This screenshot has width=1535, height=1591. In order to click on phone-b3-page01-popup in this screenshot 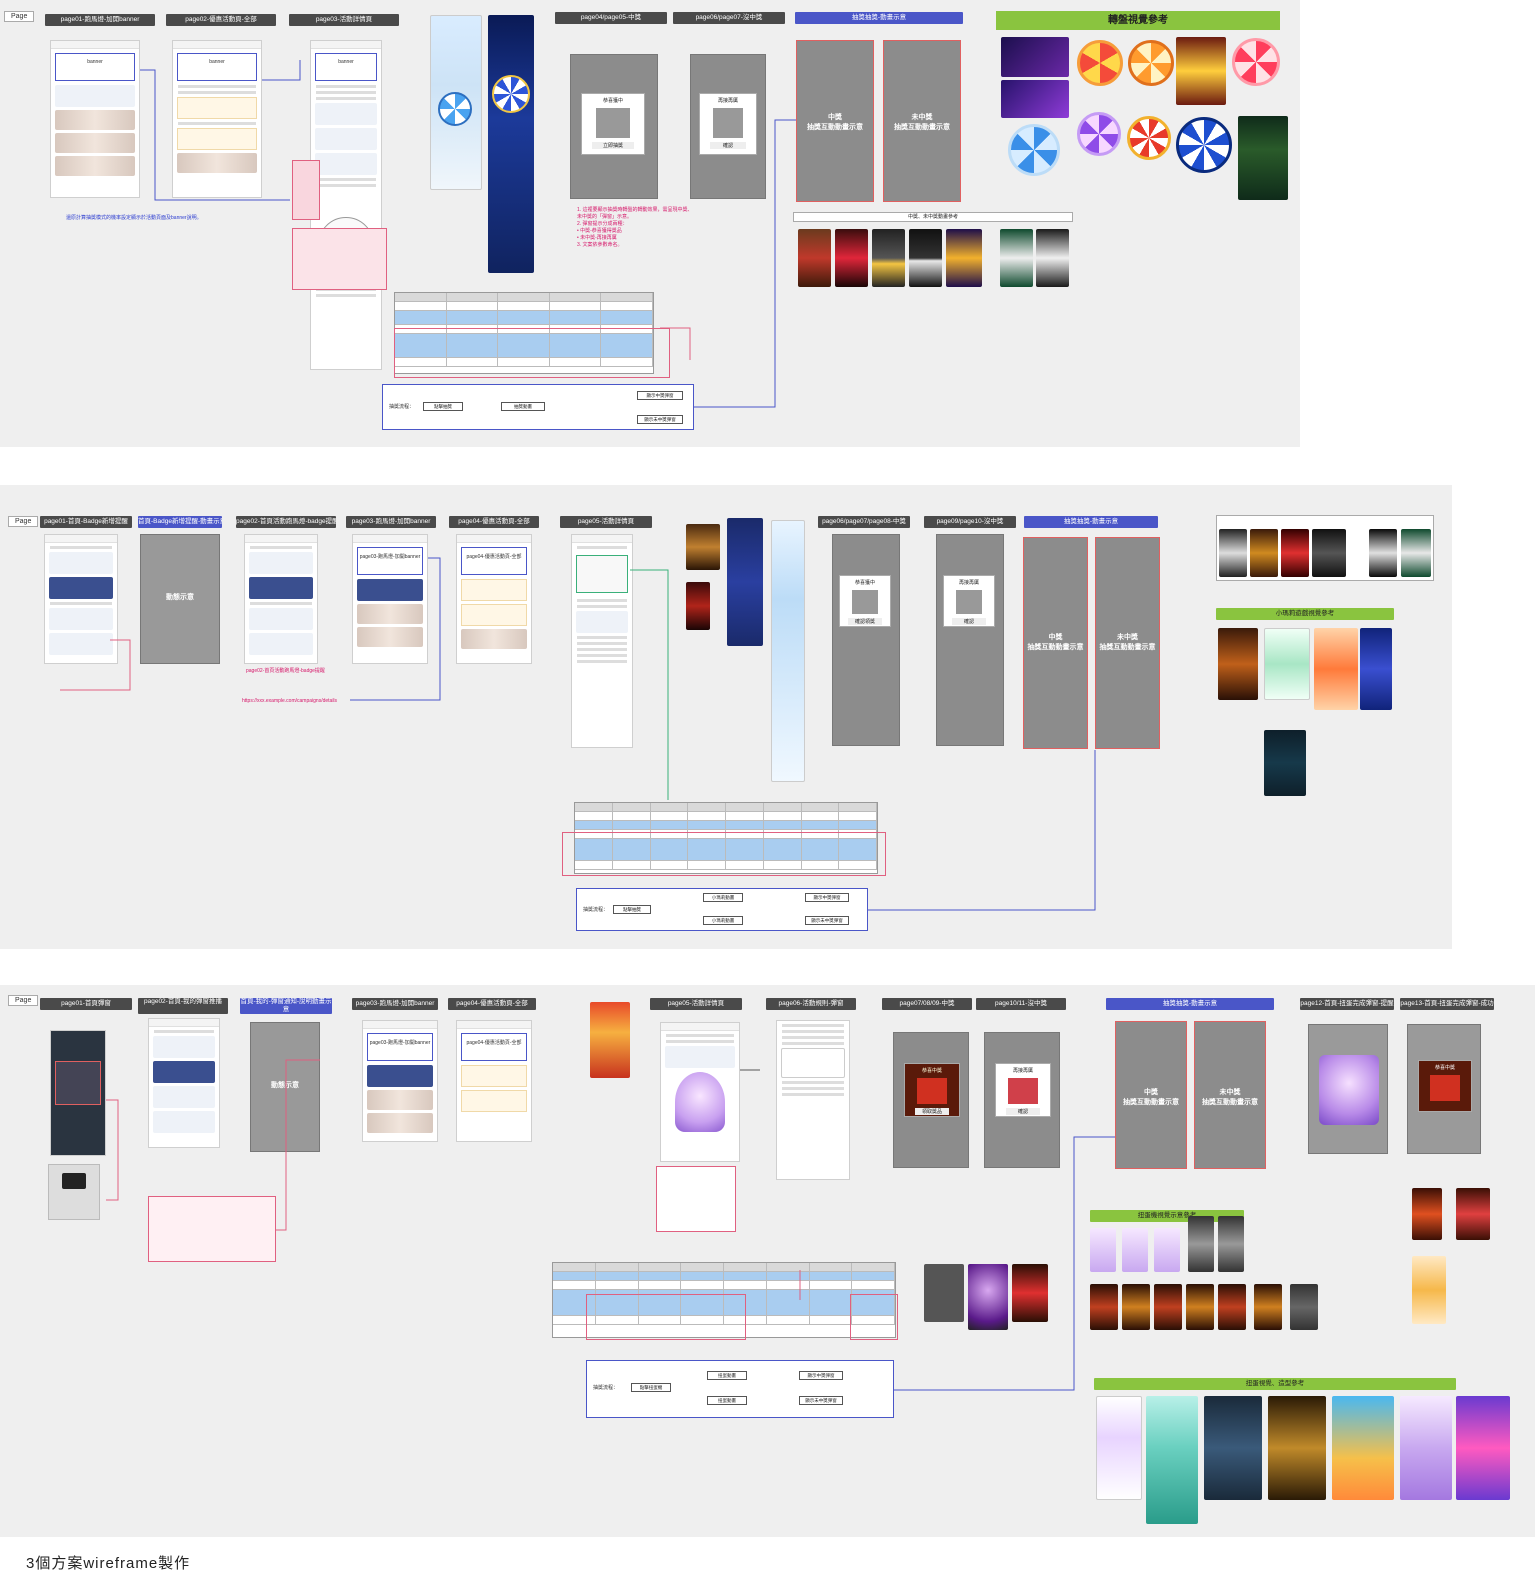, I will do `click(78, 1093)`.